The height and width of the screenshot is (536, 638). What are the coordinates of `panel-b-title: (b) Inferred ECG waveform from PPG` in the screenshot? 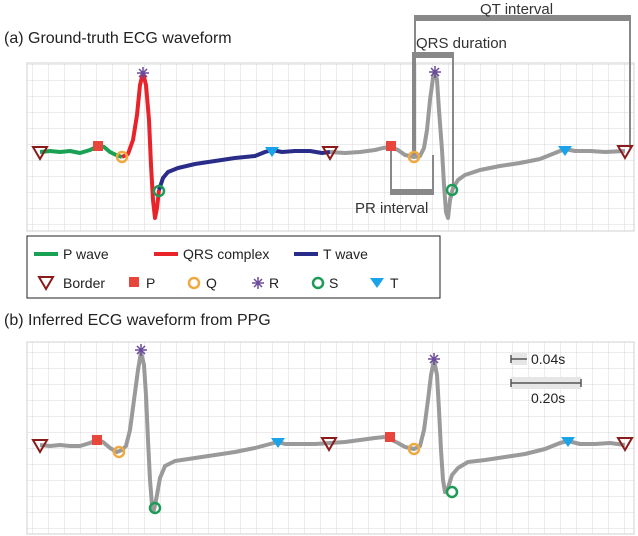 It's located at (137, 320).